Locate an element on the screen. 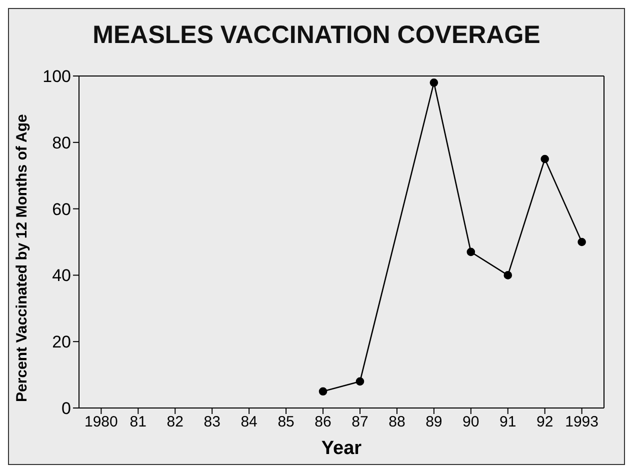 This screenshot has height=471, width=631. y-tick-label: 20 is located at coordinates (61, 342).